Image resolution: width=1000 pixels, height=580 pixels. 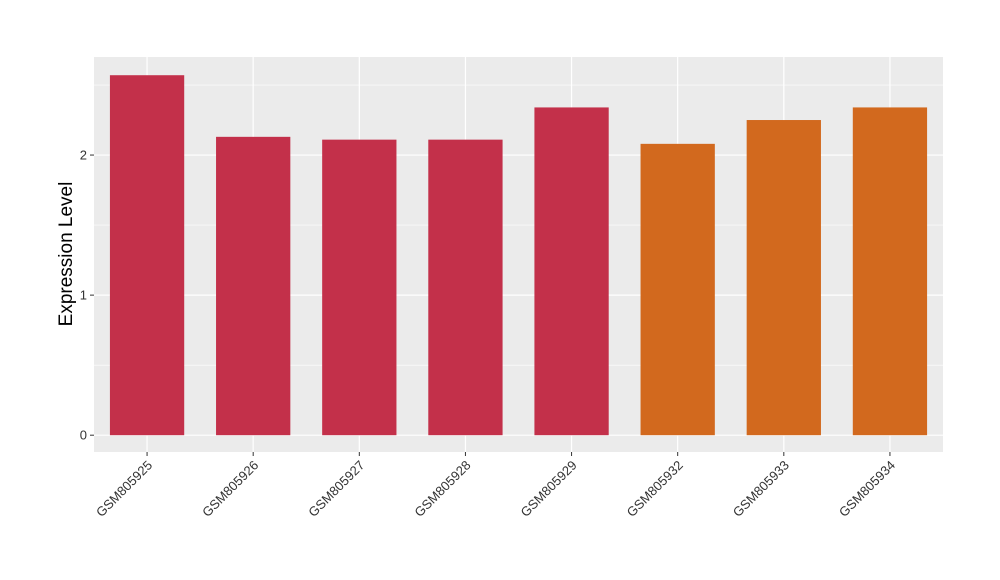 I want to click on bar-GSM805932, so click(x=677, y=289).